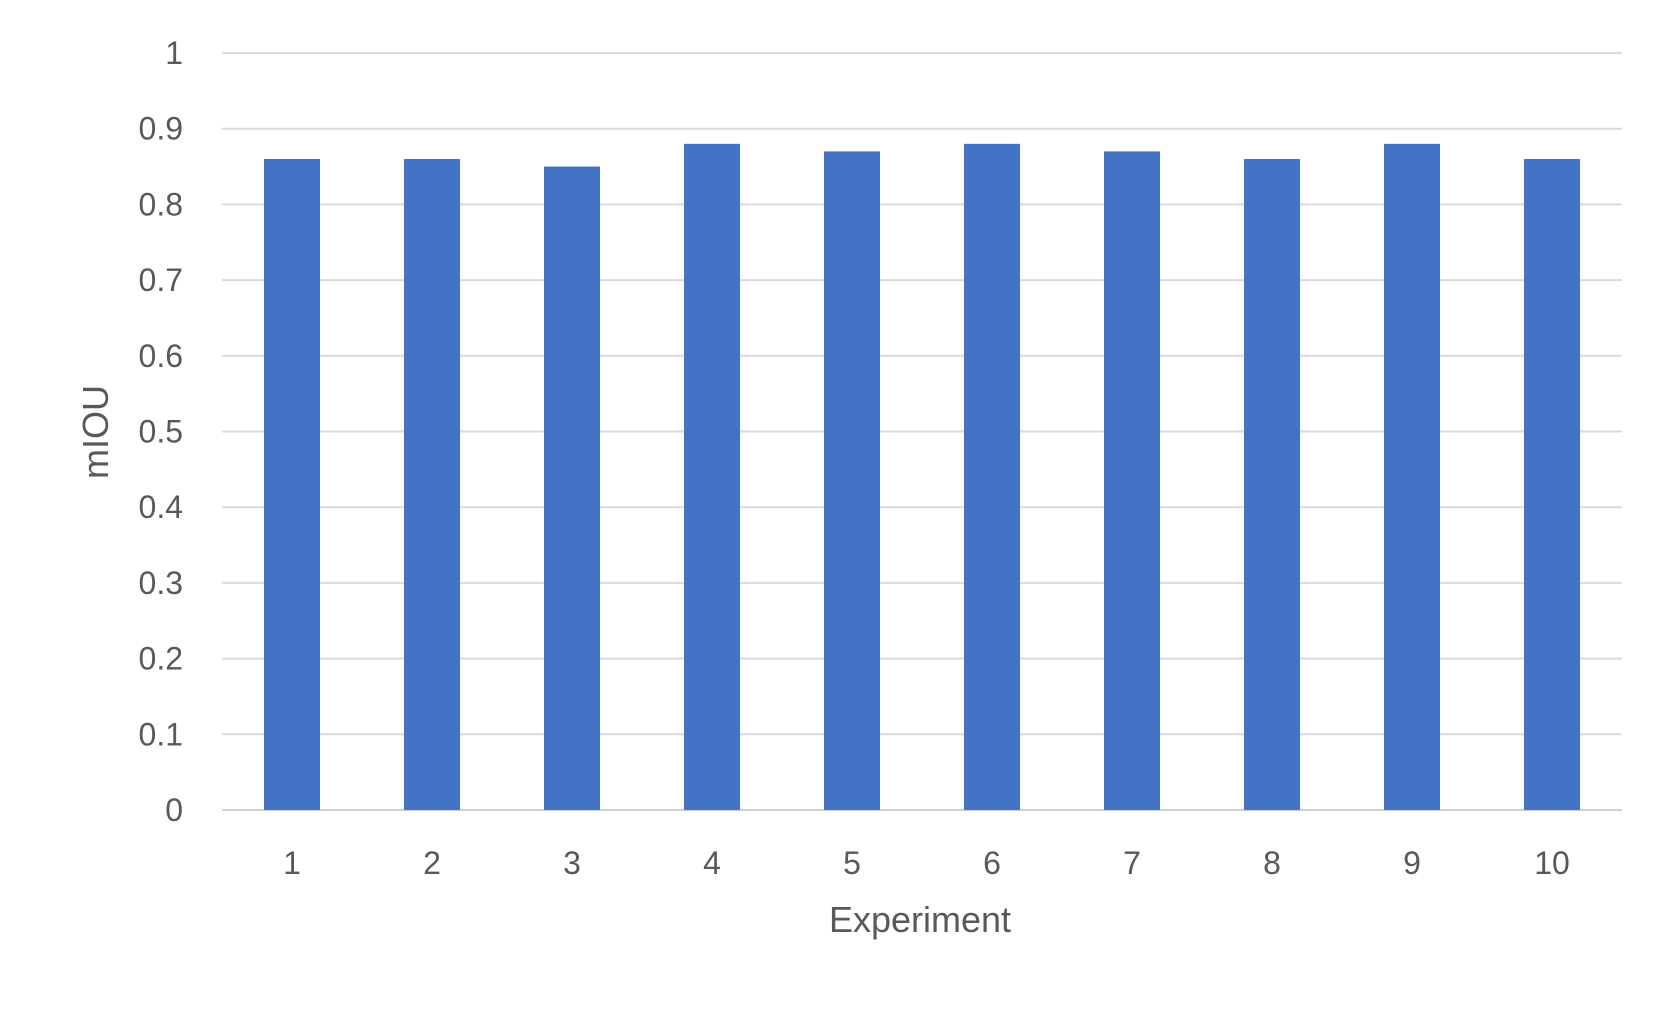 This screenshot has width=1672, height=1017. Describe the element at coordinates (1272, 863) in the screenshot. I see `x-tick-label: 8` at that location.